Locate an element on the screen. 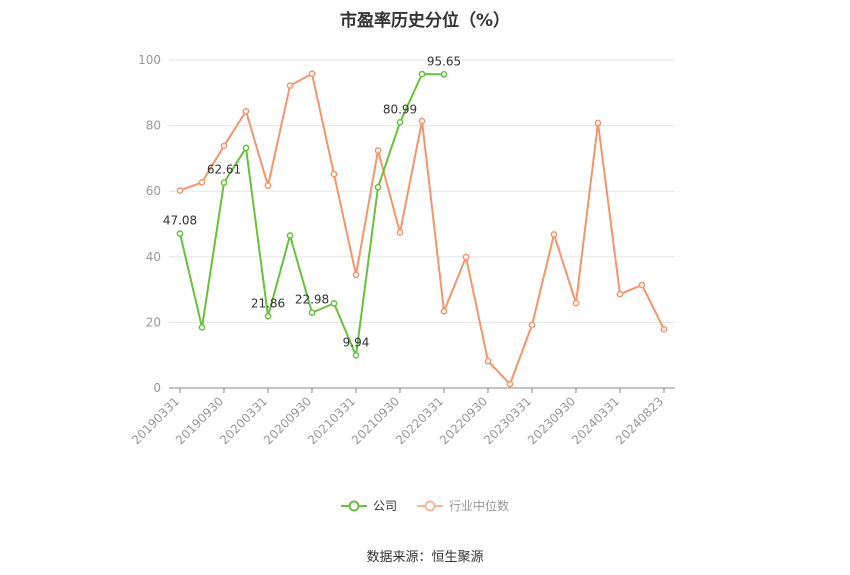  chart-title: 市盈率历史分位（%） is located at coordinates (425, 21).